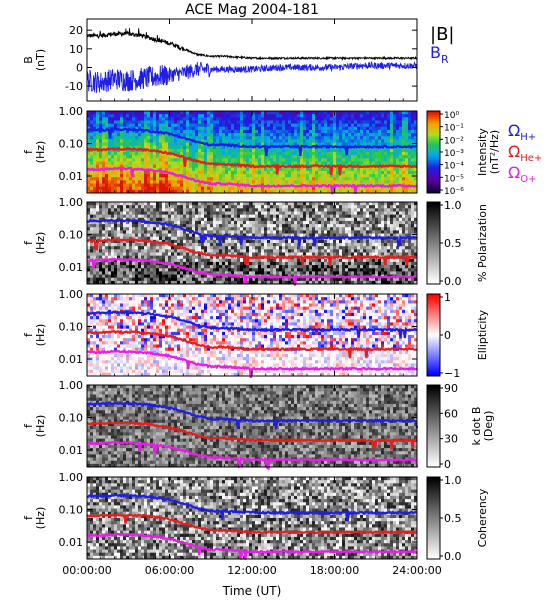  I want to click on intensity-heatmap, so click(252, 152).